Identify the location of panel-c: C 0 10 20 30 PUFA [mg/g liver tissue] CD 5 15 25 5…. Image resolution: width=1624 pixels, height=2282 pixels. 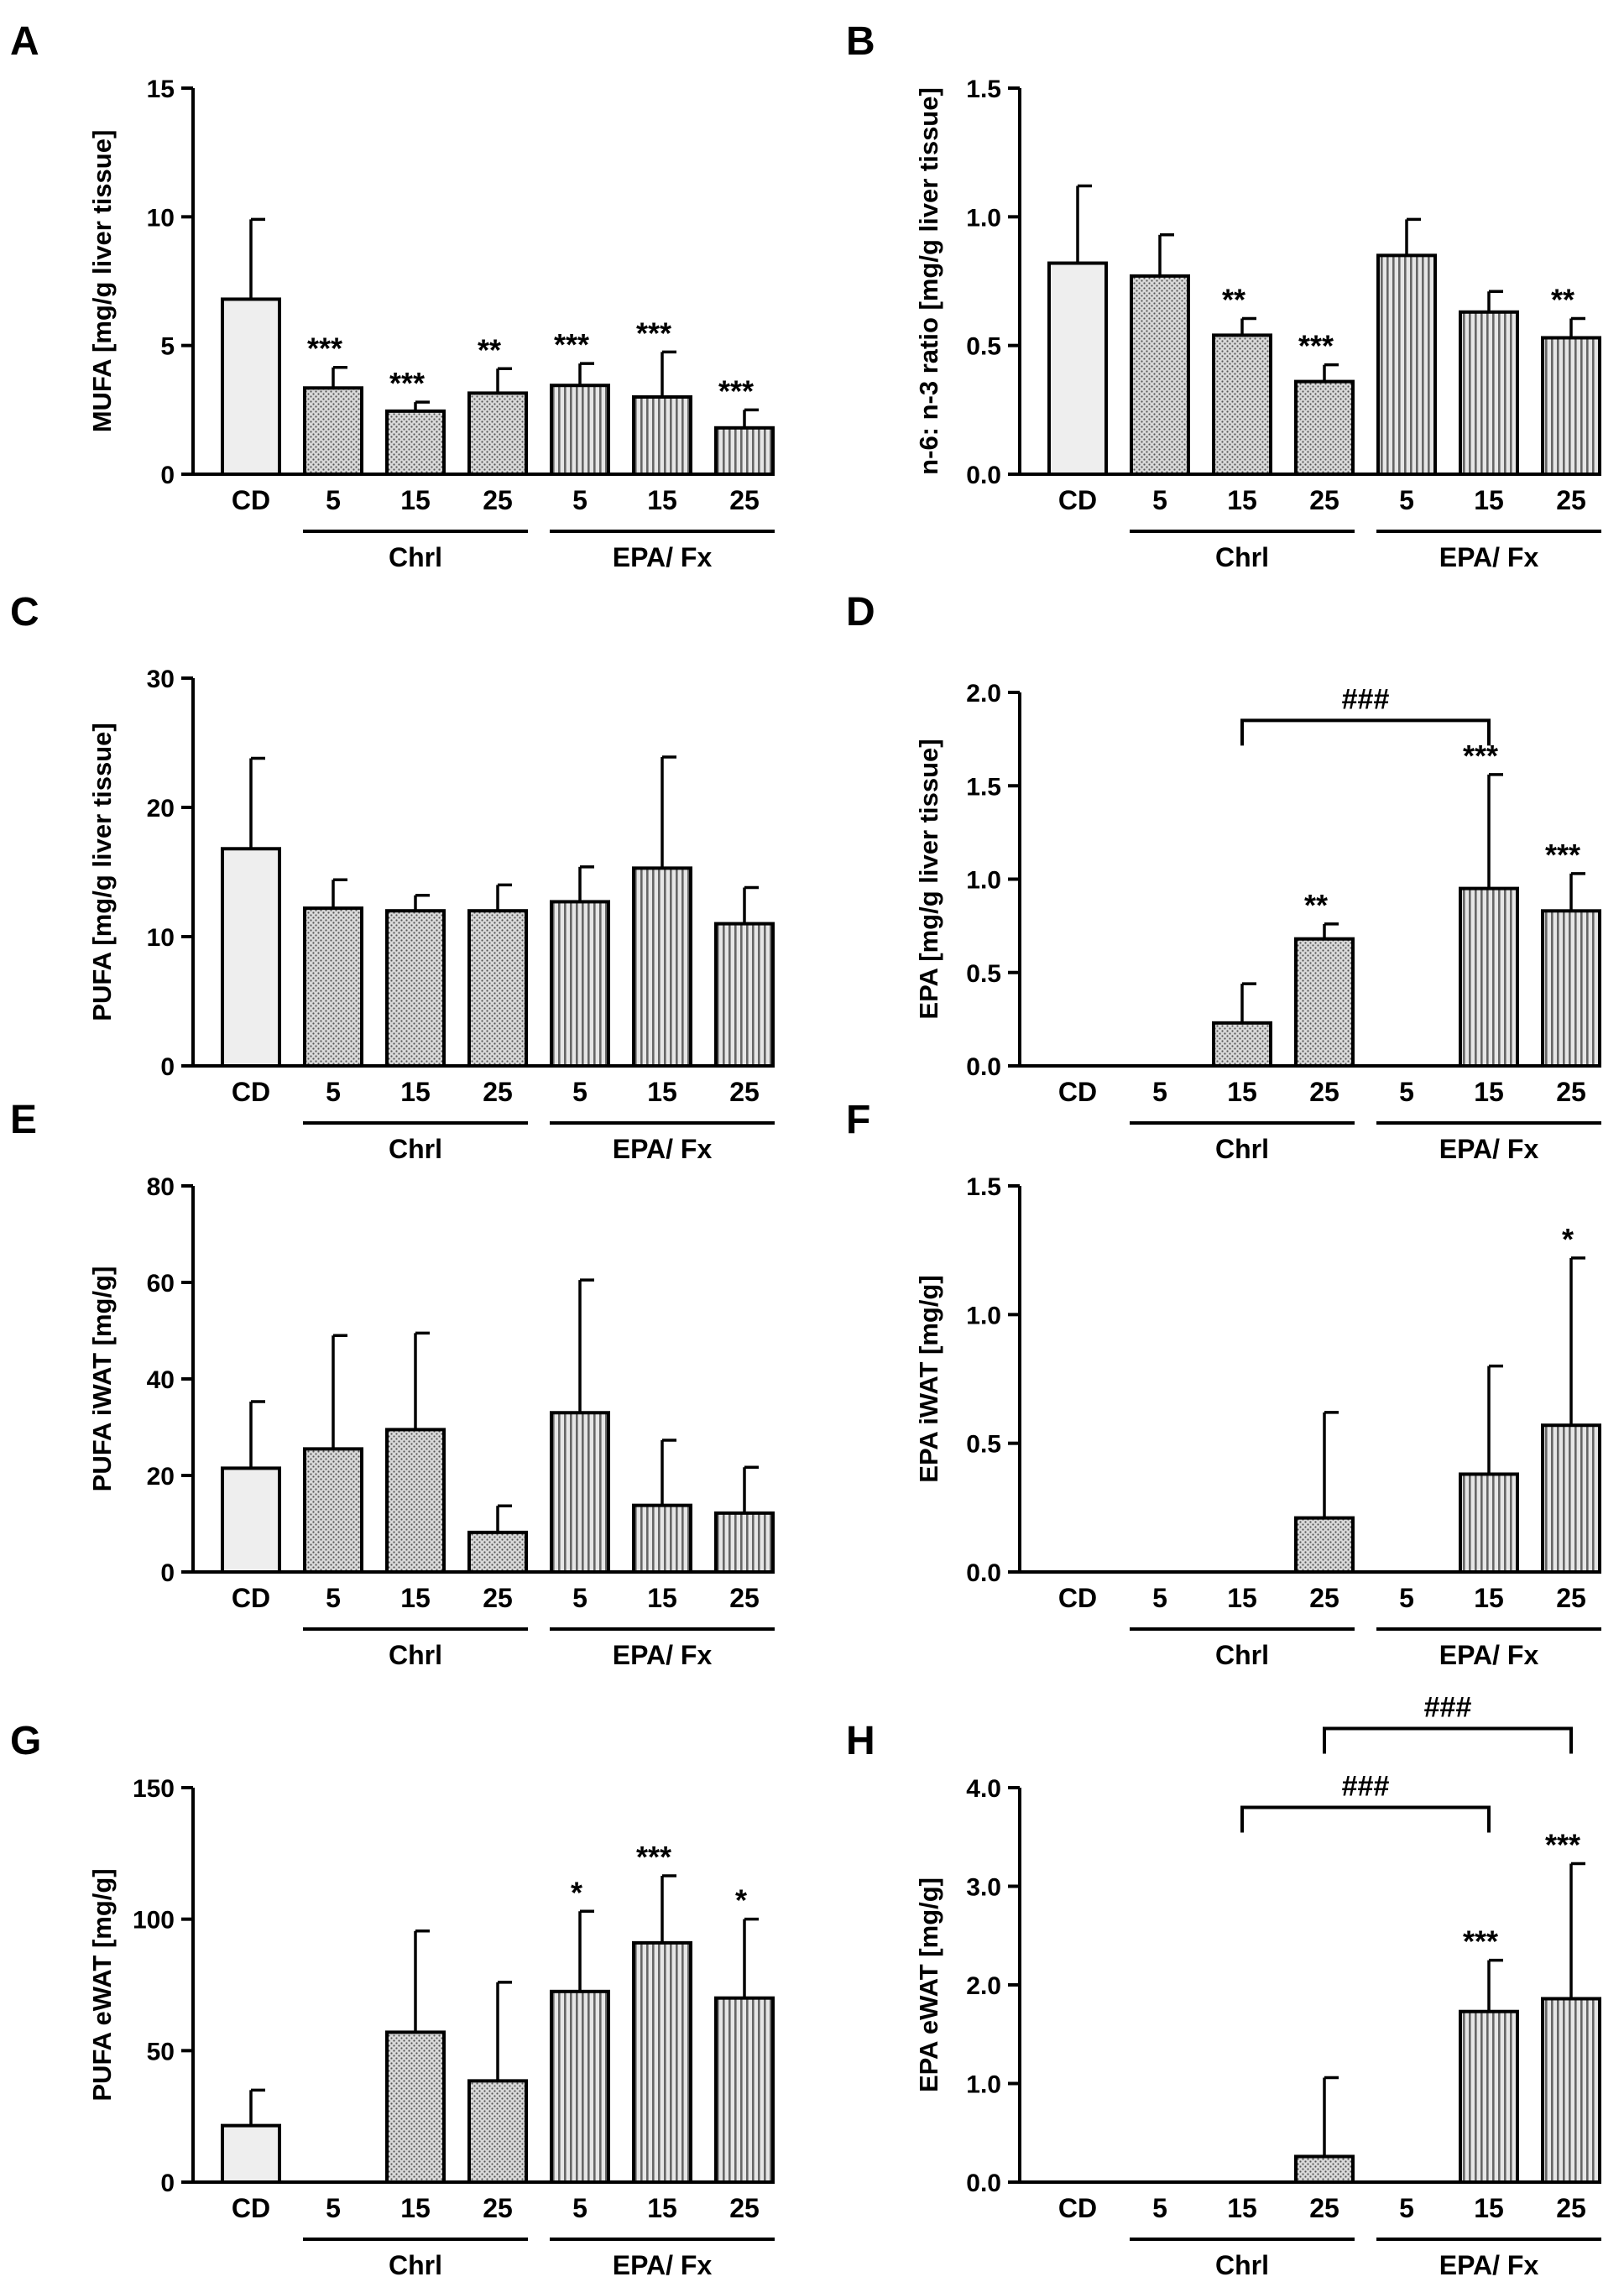
(392, 877).